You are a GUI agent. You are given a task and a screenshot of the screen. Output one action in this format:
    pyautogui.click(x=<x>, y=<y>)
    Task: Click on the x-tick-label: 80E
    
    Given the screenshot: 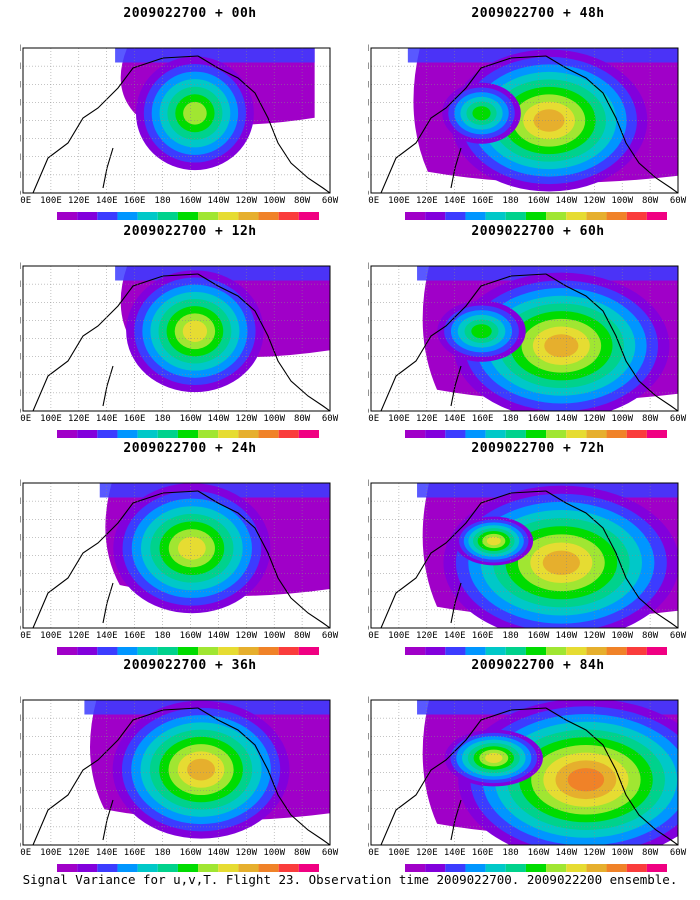 What is the action you would take?
    pyautogui.click(x=25, y=201)
    